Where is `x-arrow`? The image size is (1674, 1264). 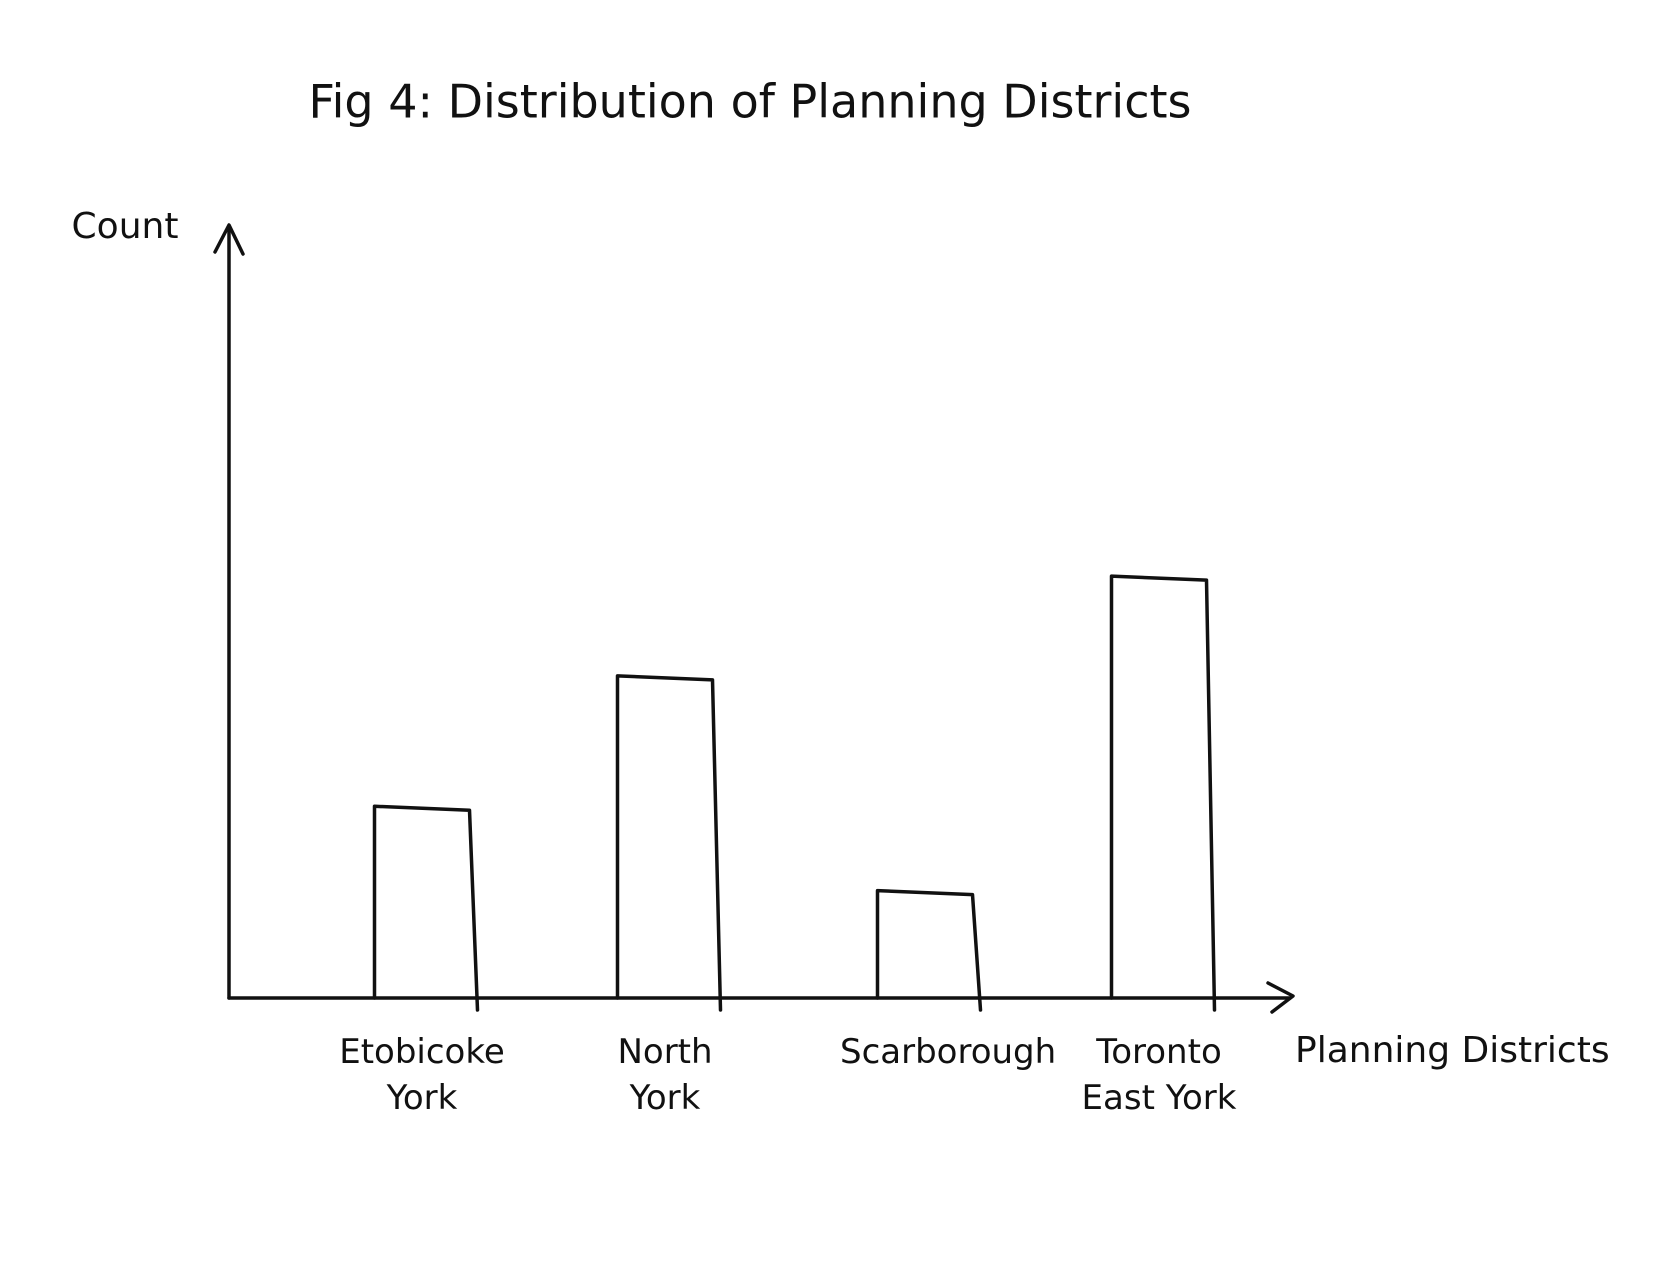 x-arrow is located at coordinates (1280, 997).